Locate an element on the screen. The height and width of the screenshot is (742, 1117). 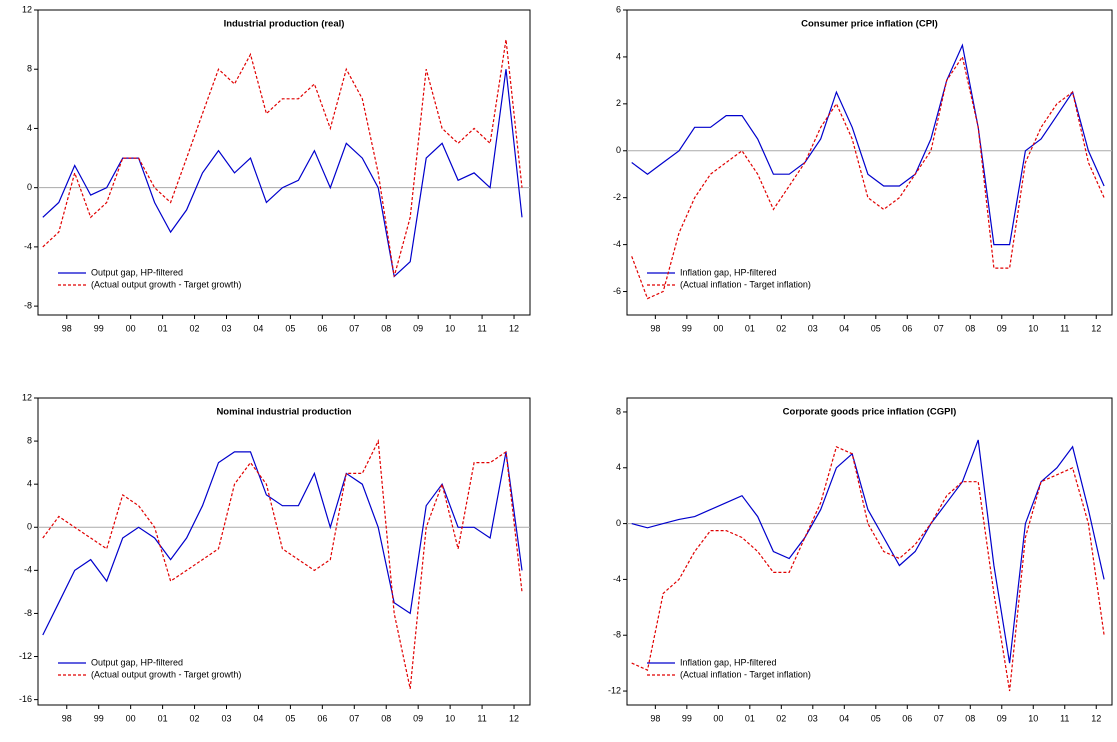
y-tick-label: 6 is located at coordinates (618, 9).